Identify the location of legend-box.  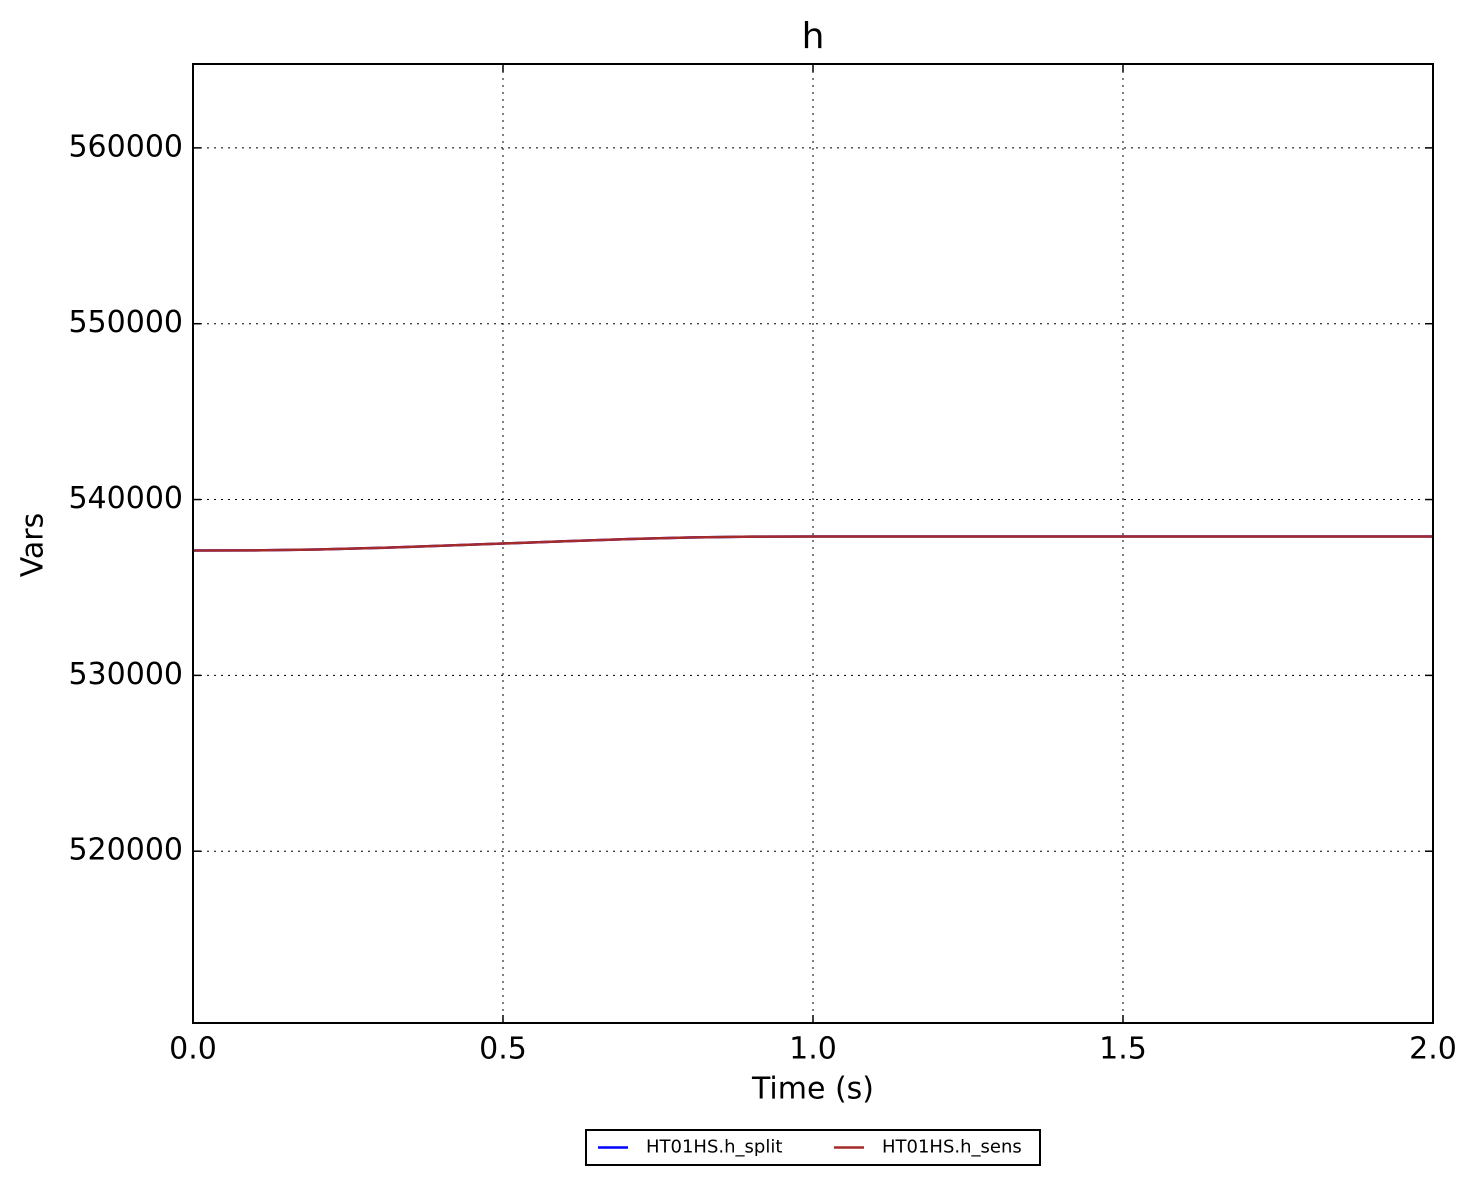
(813, 1147).